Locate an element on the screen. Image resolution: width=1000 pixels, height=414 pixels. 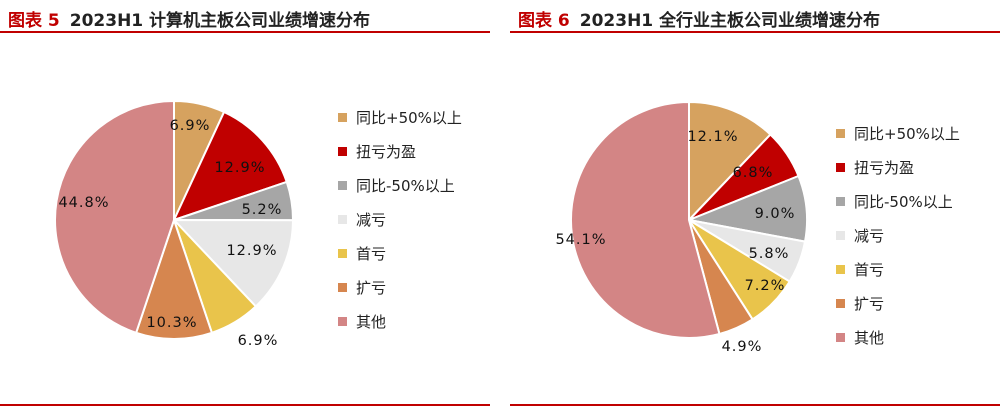
chart-title-text: 2023H1 计算机主板公司业绩增速分布 is located at coordinates (220, 21).